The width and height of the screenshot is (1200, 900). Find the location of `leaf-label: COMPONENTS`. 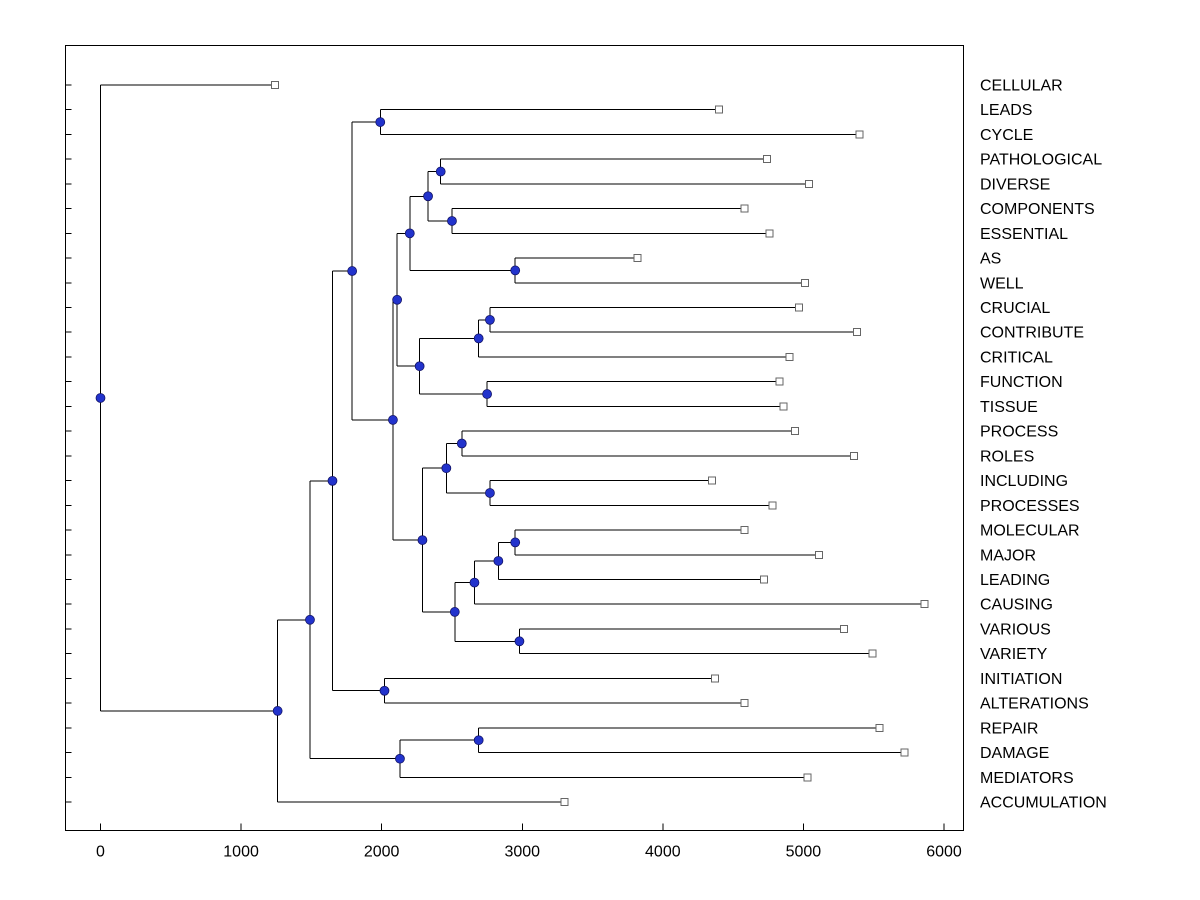

leaf-label: COMPONENTS is located at coordinates (1037, 209).